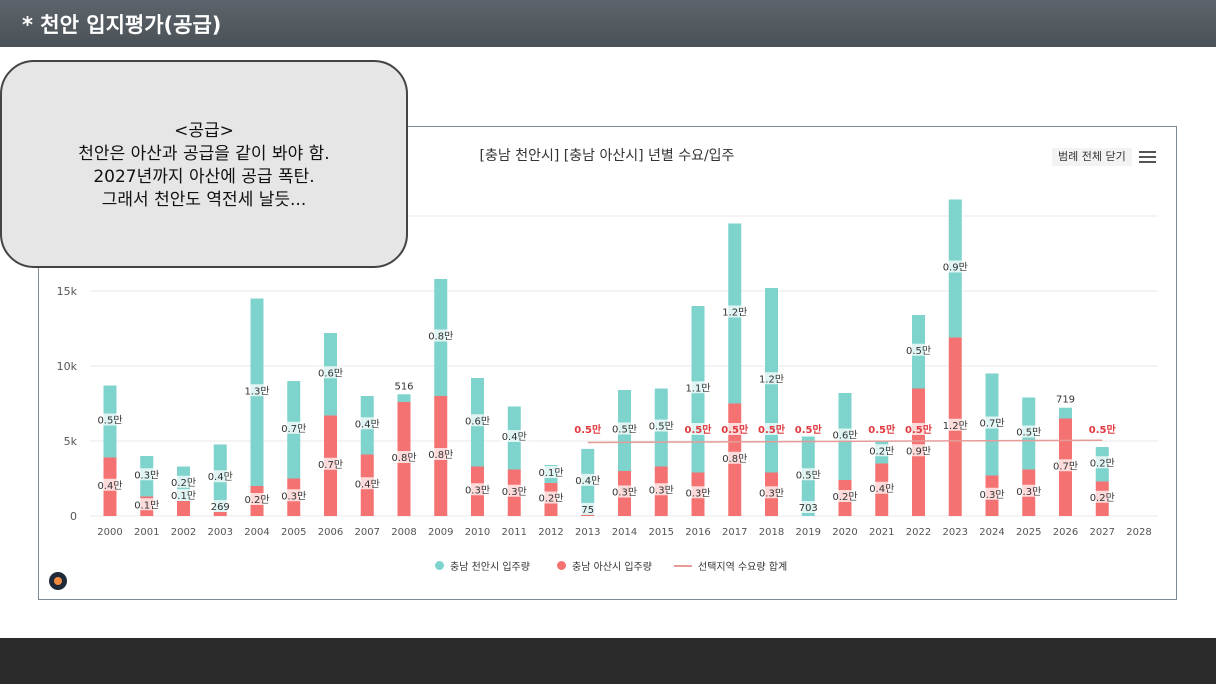 The image size is (1216, 684). I want to click on x-tick-label: 2018, so click(771, 532).